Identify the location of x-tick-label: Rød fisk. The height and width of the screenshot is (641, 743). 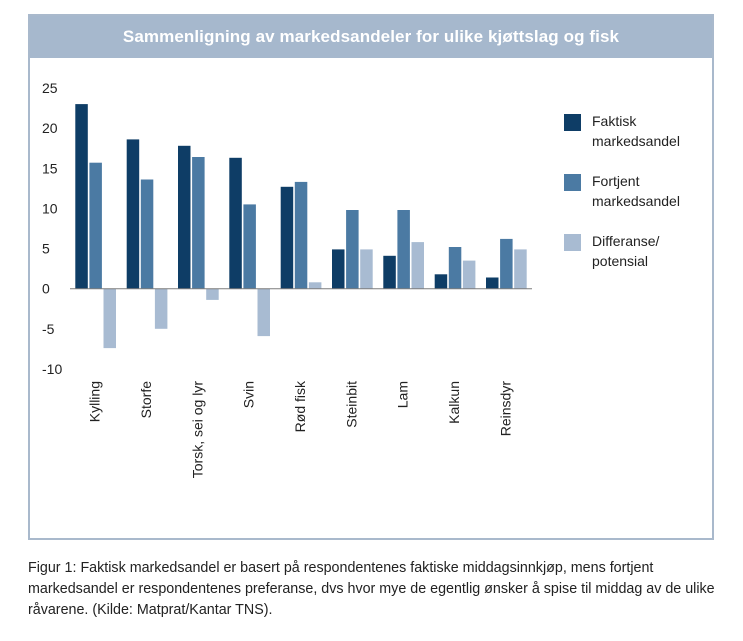
(300, 406).